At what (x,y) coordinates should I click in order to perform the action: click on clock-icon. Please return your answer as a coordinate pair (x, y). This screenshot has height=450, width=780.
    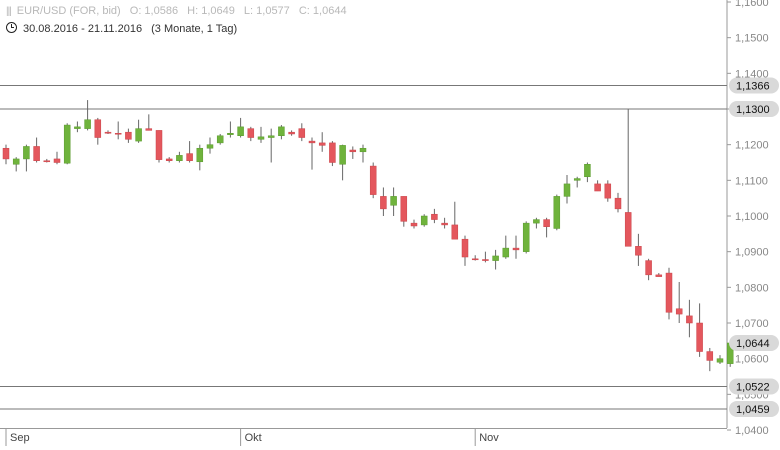
    Looking at the image, I should click on (11, 27).